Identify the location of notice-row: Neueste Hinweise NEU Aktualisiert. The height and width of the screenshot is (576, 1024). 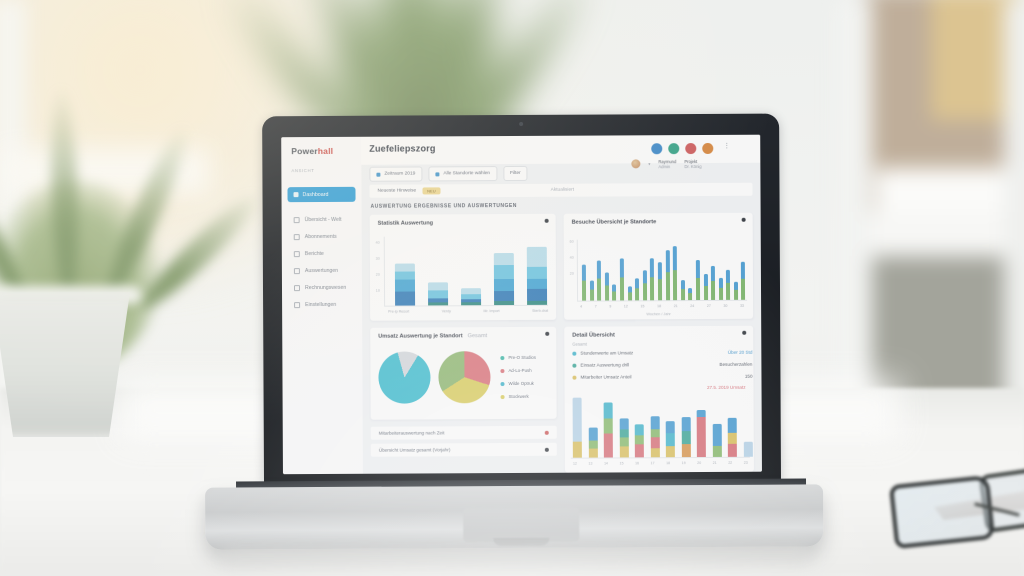
(561, 190).